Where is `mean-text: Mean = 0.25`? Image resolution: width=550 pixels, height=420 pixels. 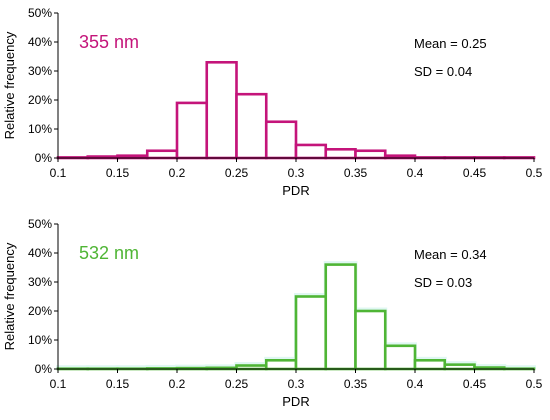
mean-text: Mean = 0.25 is located at coordinates (450, 43).